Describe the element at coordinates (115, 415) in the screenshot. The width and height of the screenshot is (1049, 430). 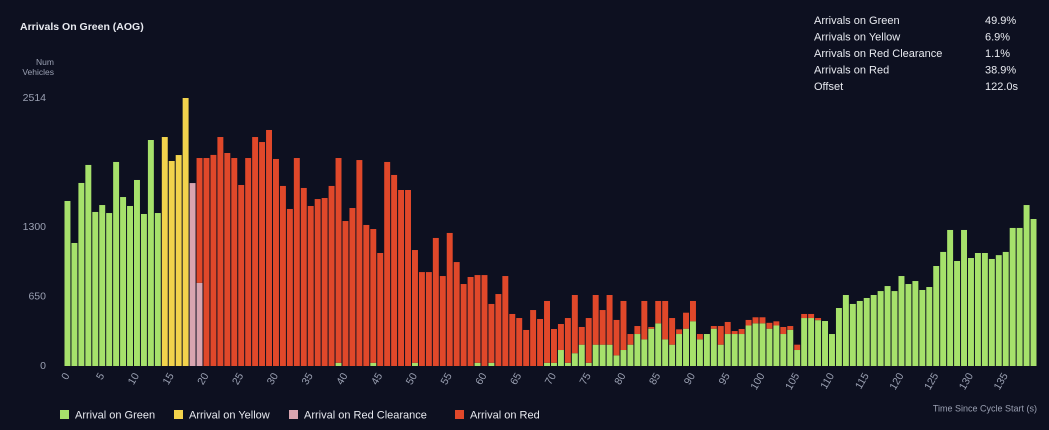
I see `legend-label: Arrival on Green` at that location.